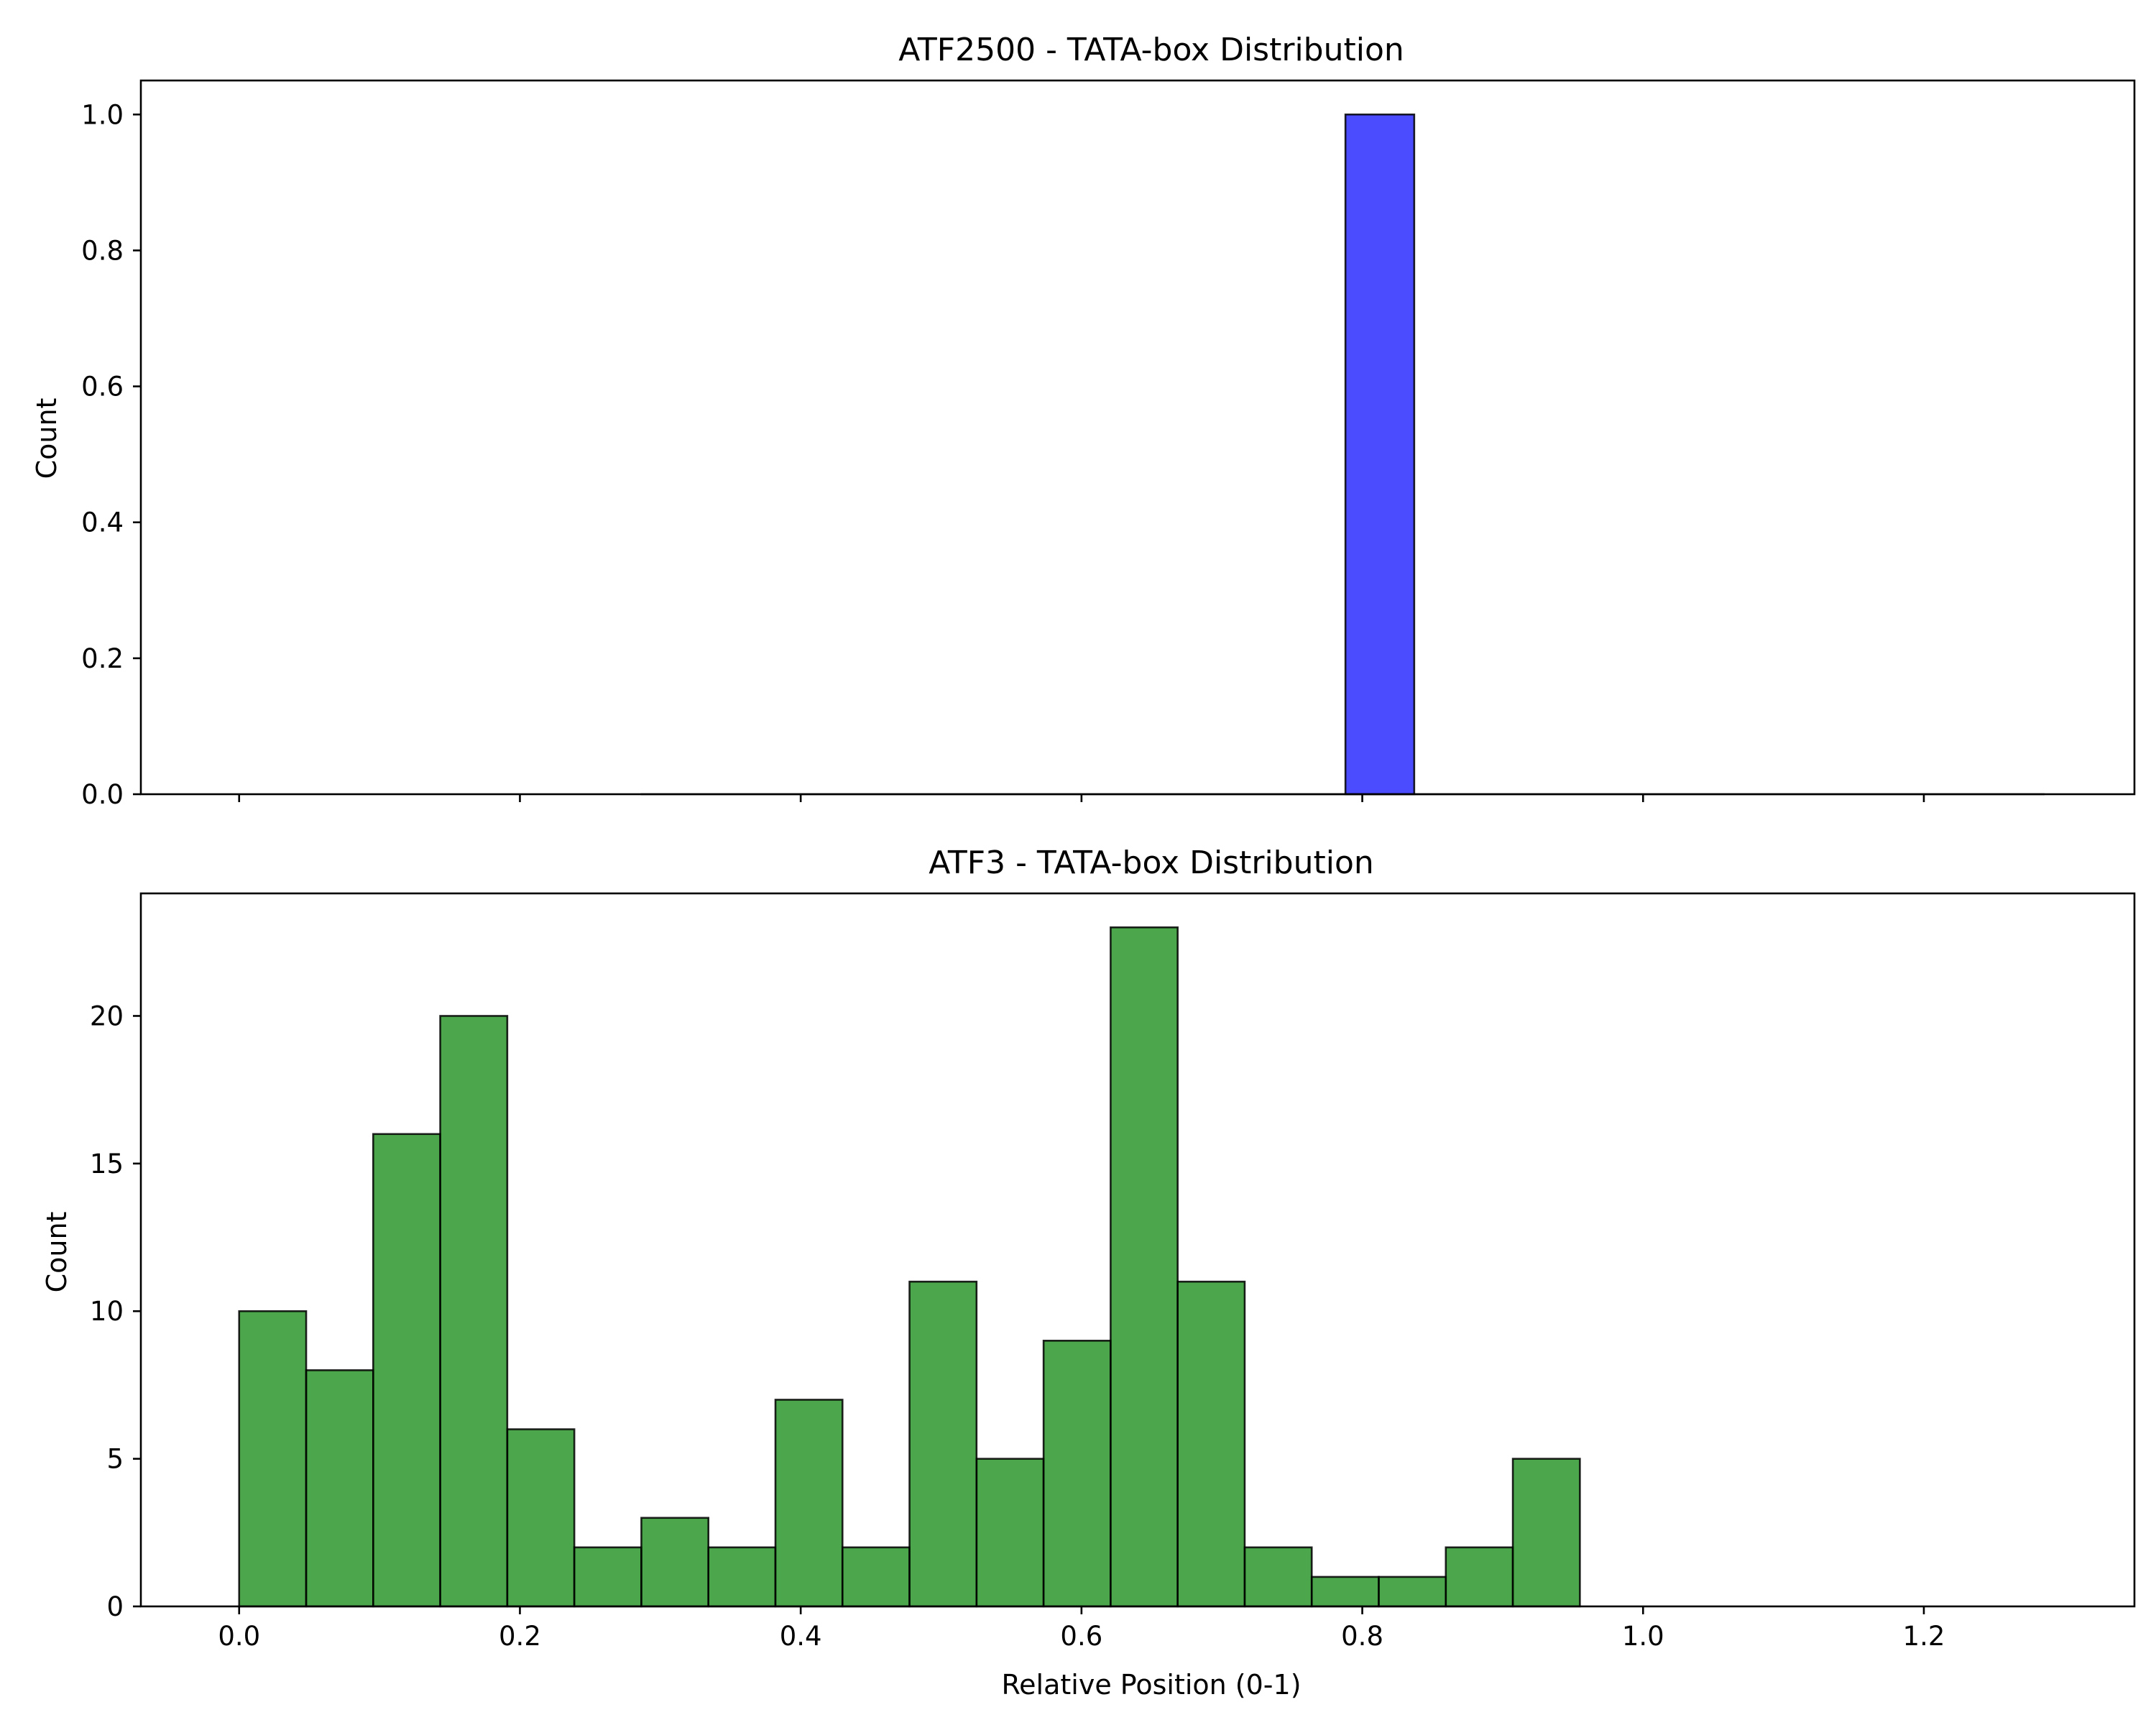 The height and width of the screenshot is (1725, 2156). I want to click on atf3-y-tick-label-4: 20, so click(107, 1015).